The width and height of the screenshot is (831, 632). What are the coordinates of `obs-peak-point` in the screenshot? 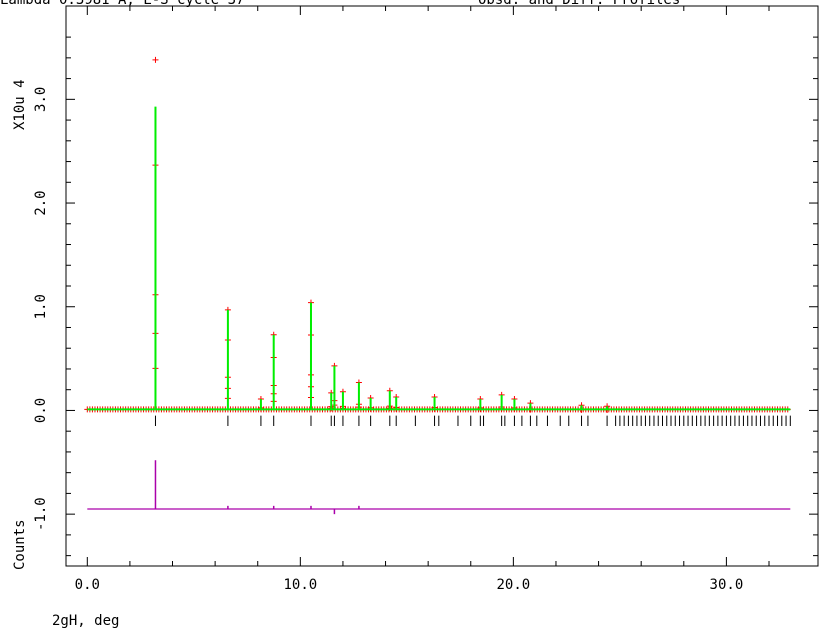 It's located at (155, 59).